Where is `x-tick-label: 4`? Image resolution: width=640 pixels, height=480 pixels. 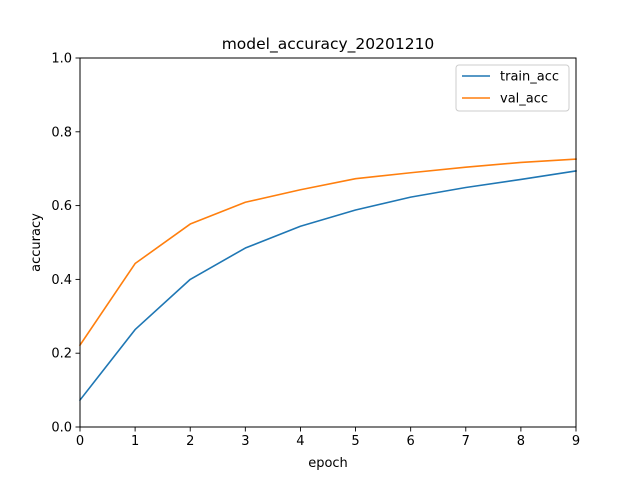
x-tick-label: 4 is located at coordinates (300, 441).